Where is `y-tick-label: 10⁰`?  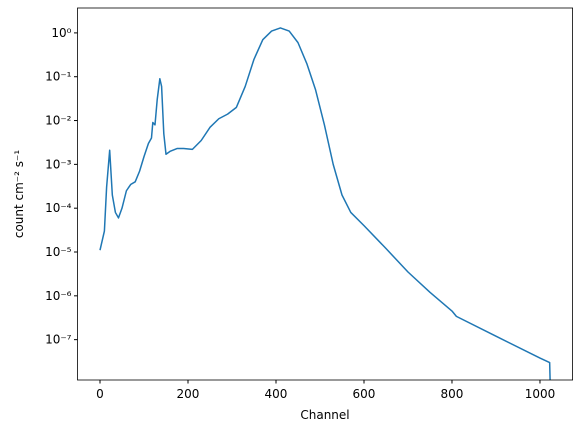 y-tick-label: 10⁰ is located at coordinates (61, 33).